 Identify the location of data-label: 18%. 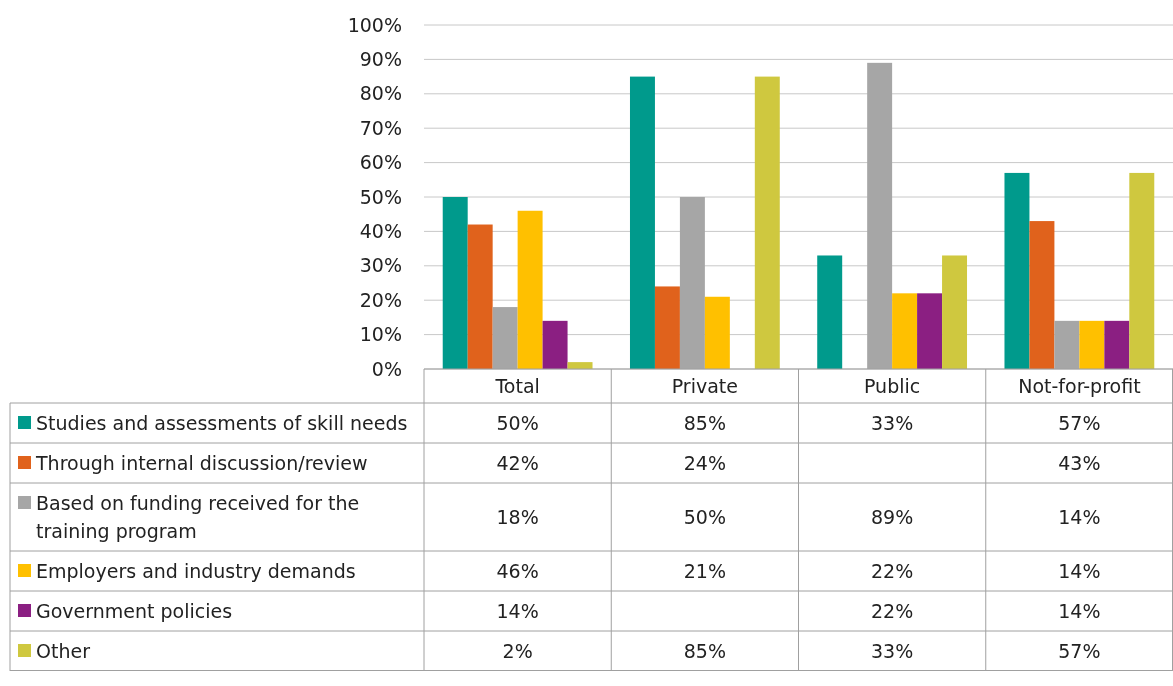
(517, 516).